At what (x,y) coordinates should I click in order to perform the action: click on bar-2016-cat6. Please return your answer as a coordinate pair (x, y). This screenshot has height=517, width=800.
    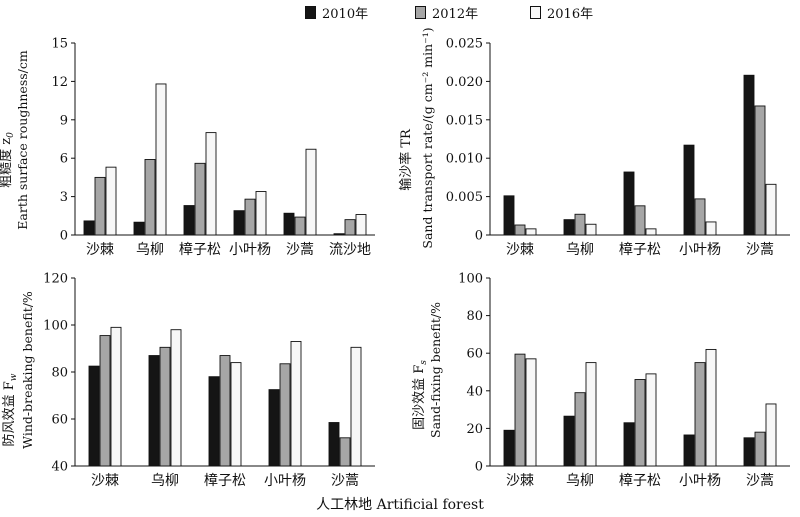
    Looking at the image, I should click on (361, 225).